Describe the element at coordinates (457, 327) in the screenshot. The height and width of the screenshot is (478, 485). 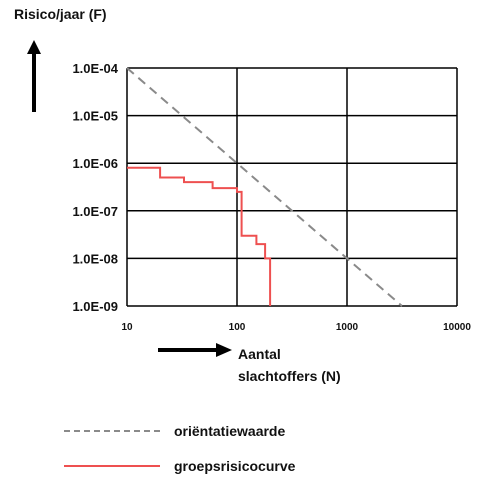
I see `x-tick-label: 10000` at that location.